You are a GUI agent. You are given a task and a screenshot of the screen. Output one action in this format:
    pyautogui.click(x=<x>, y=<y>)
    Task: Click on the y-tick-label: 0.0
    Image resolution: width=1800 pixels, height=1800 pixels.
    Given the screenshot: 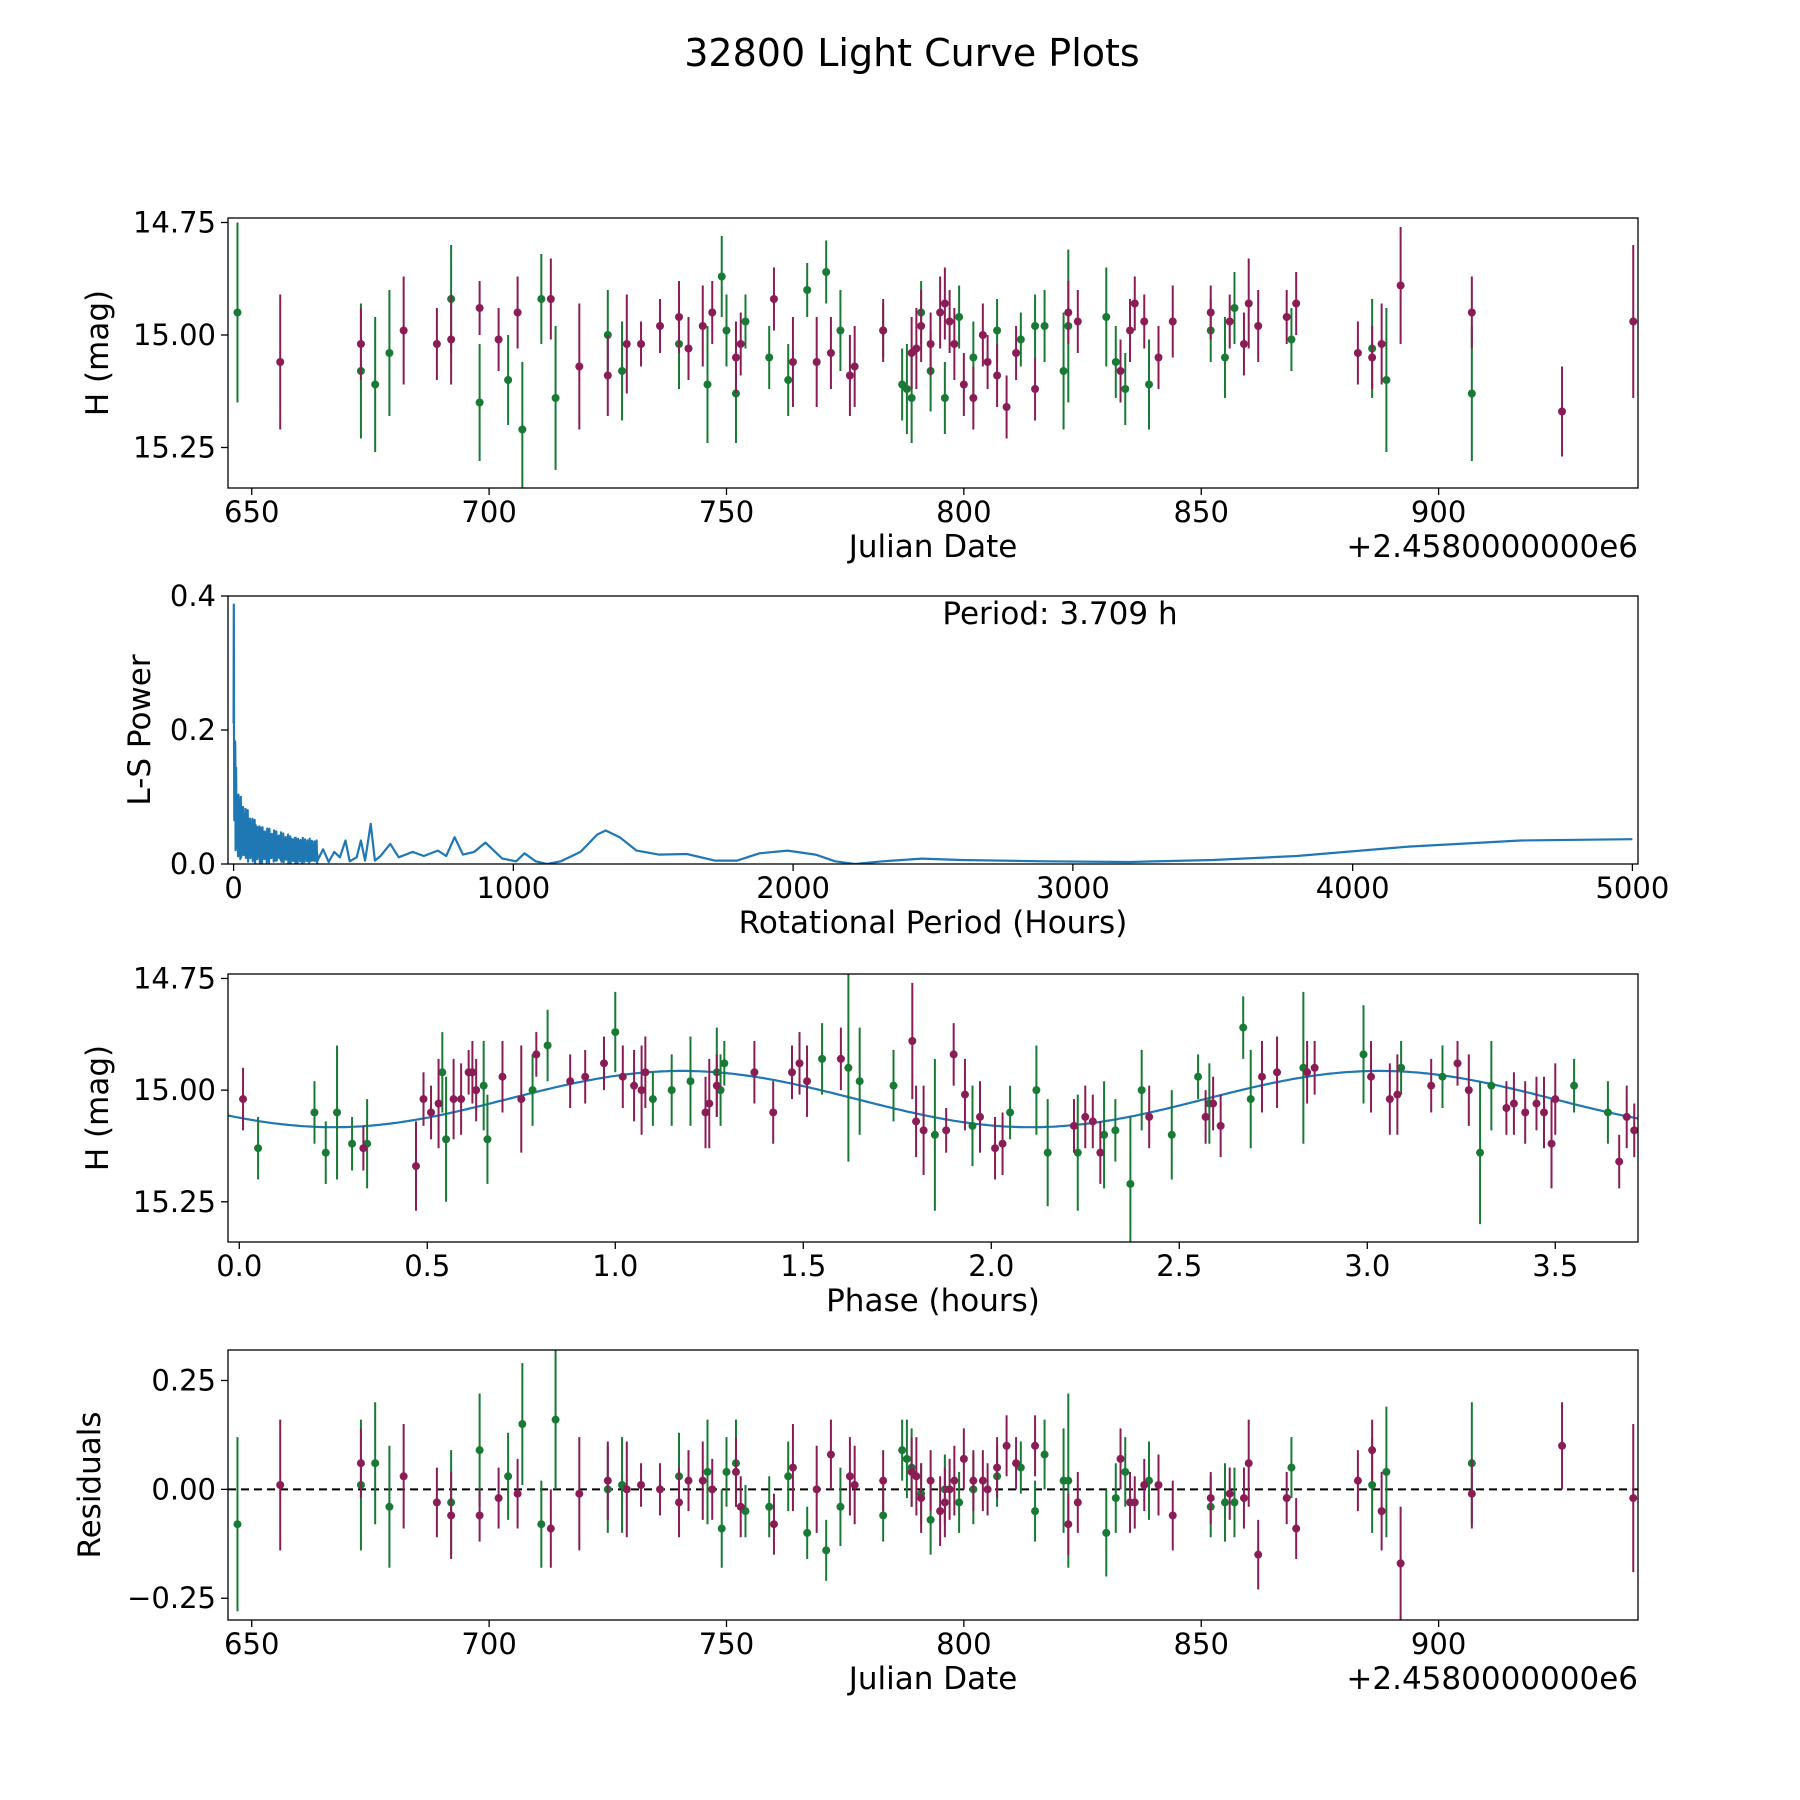 What is the action you would take?
    pyautogui.click(x=193, y=864)
    